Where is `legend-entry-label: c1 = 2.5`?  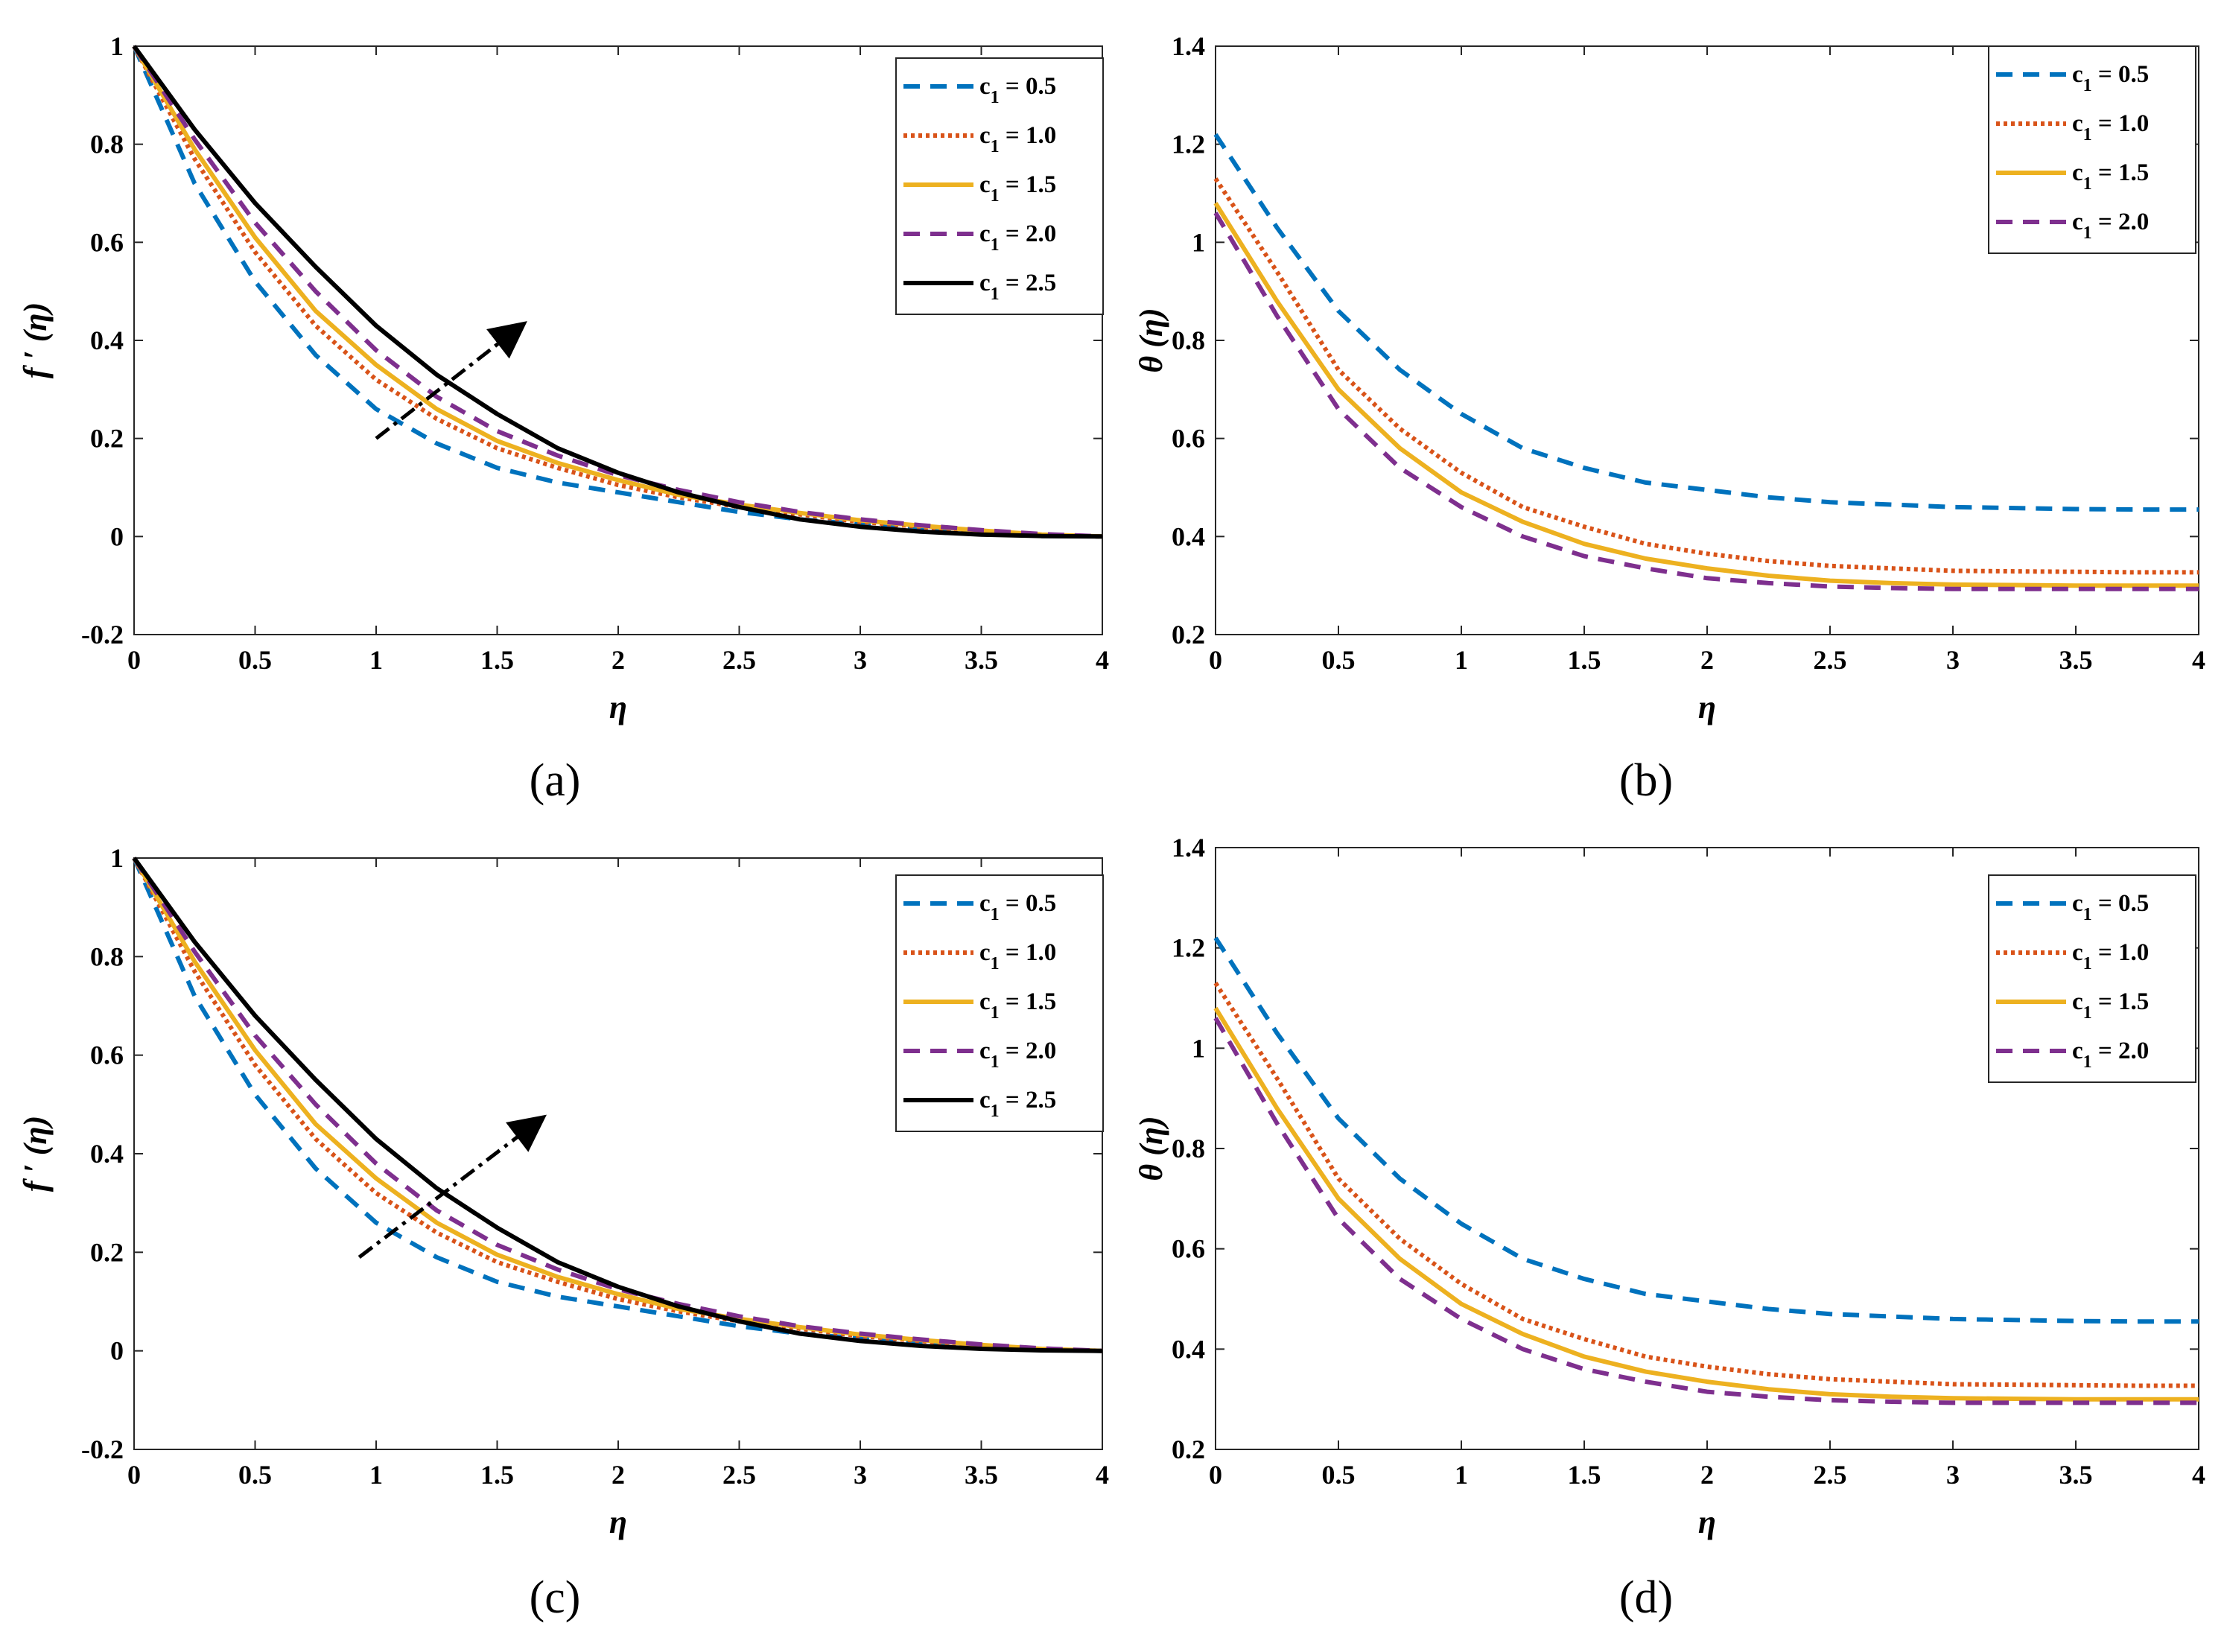 legend-entry-label: c1 = 2.5 is located at coordinates (1017, 287).